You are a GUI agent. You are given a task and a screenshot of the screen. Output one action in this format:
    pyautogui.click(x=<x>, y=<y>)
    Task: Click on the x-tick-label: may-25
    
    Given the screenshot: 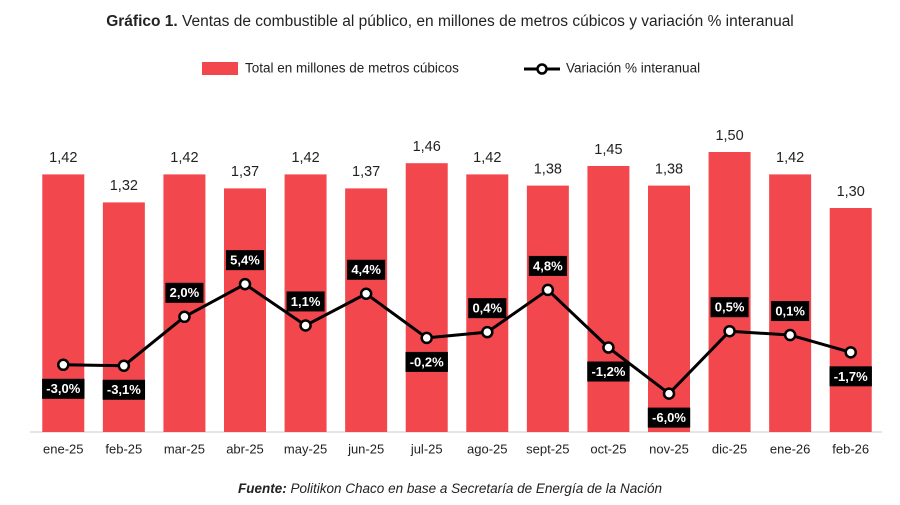 What is the action you would take?
    pyautogui.click(x=305, y=448)
    